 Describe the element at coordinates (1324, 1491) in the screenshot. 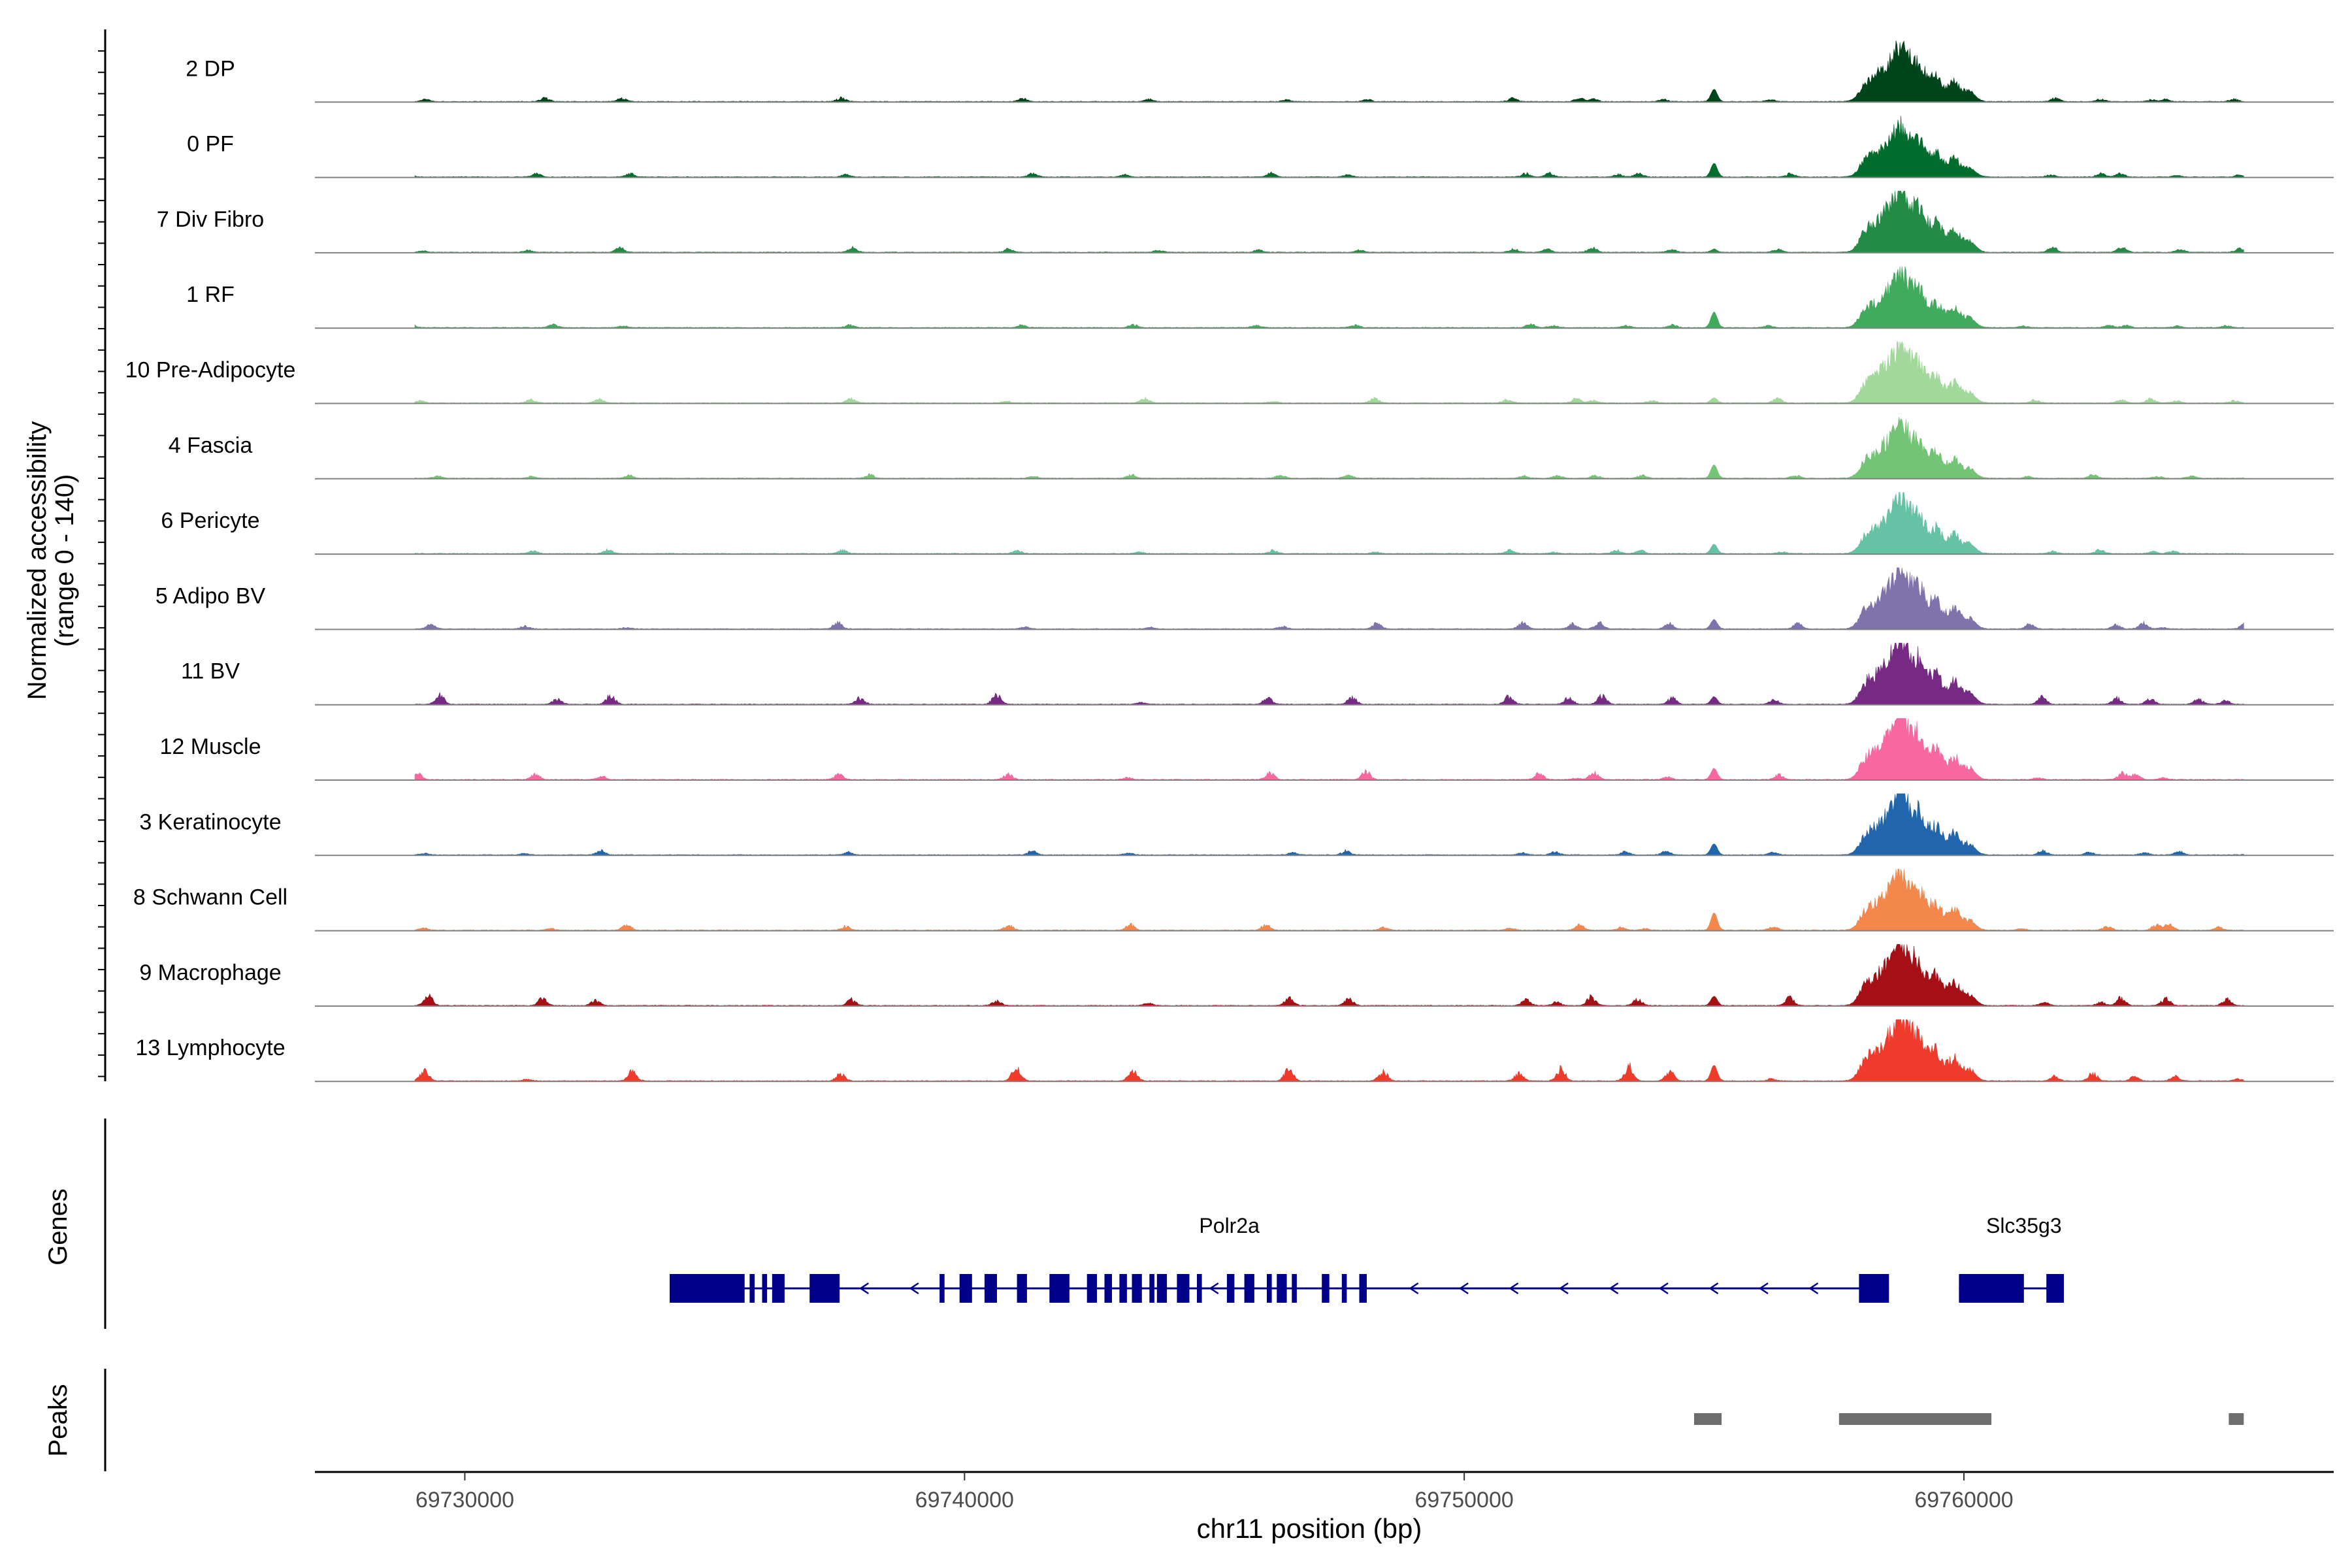

I see `x-axis: 69730000 69740000 69750000 69760000` at that location.